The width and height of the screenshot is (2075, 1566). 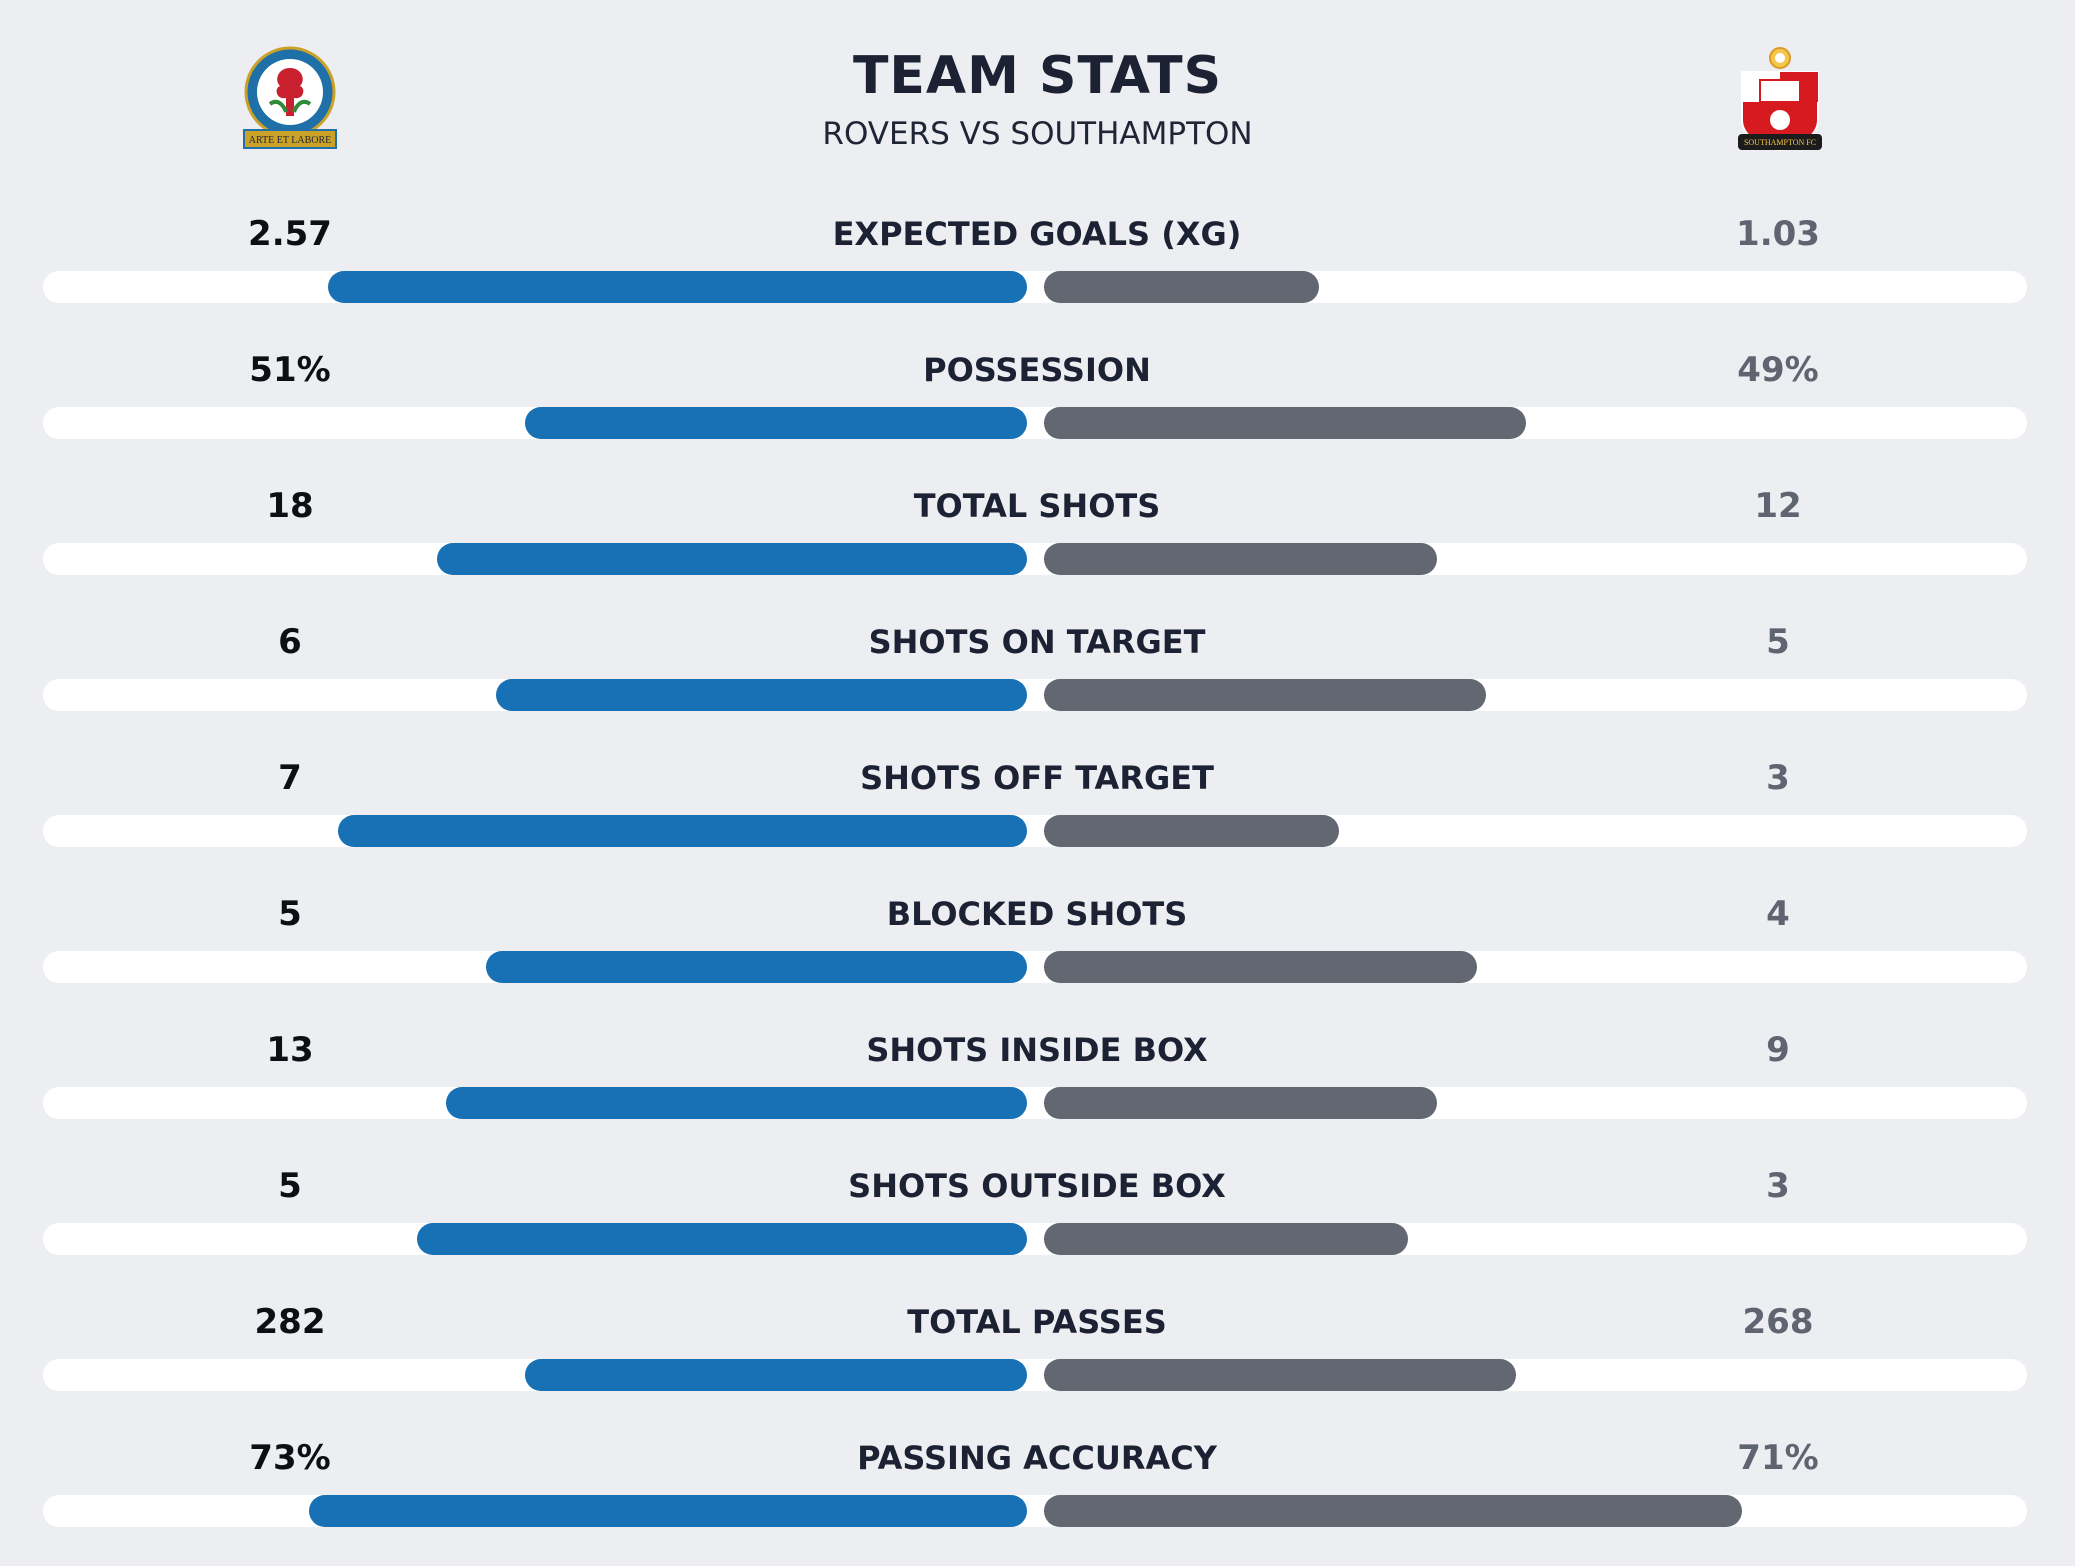 I want to click on home-value: 282, so click(x=290, y=1322).